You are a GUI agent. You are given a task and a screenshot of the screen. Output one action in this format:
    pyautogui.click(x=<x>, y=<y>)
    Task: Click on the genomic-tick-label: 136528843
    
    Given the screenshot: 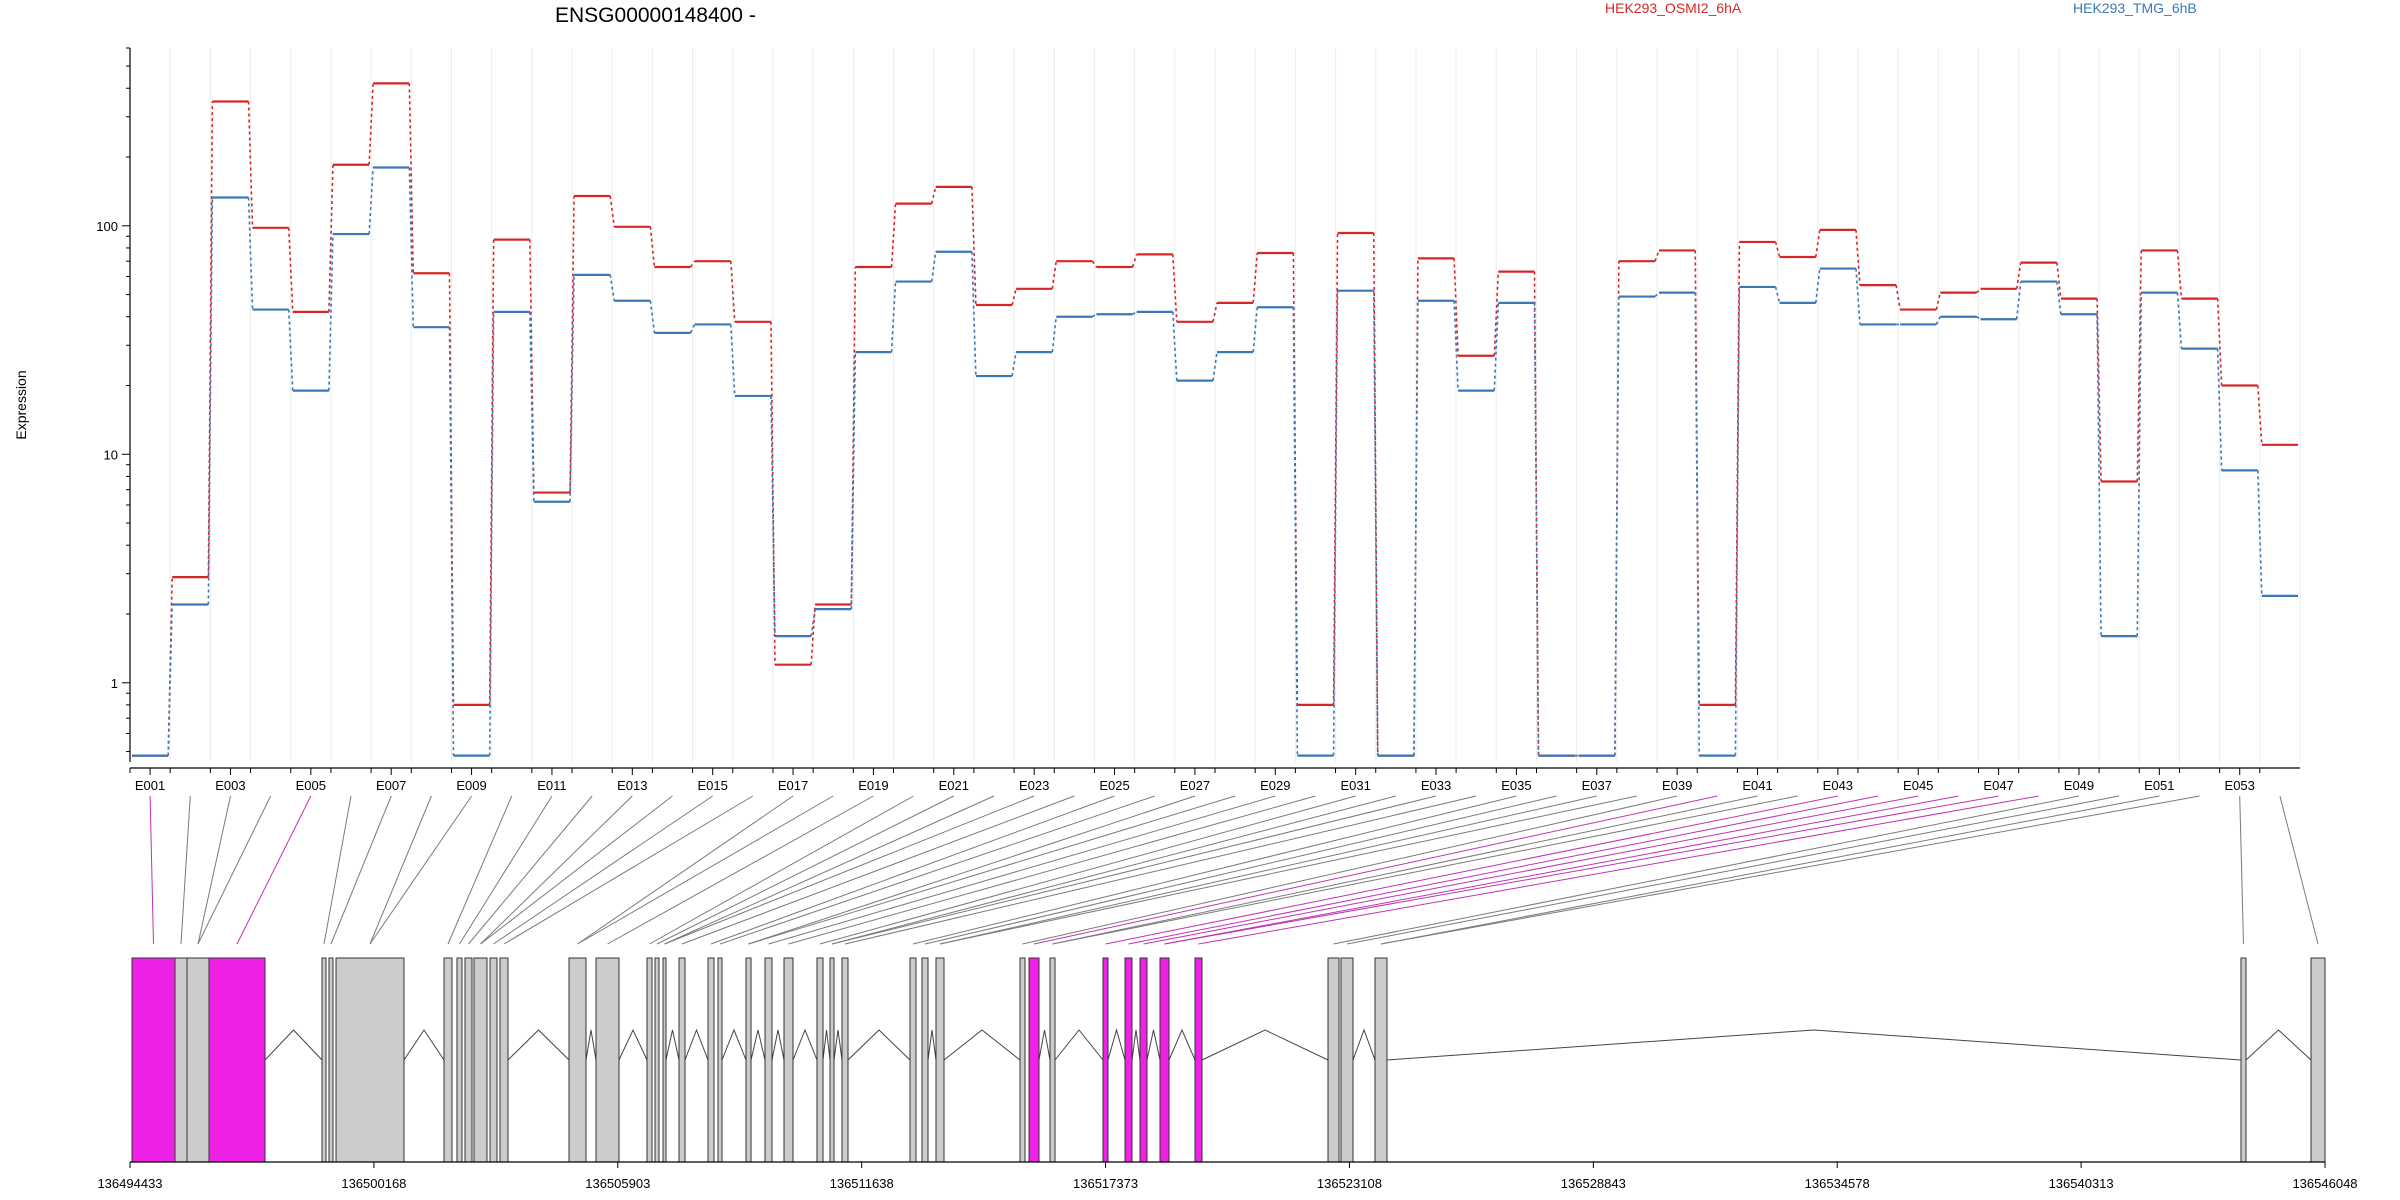 What is the action you would take?
    pyautogui.click(x=1593, y=1183)
    